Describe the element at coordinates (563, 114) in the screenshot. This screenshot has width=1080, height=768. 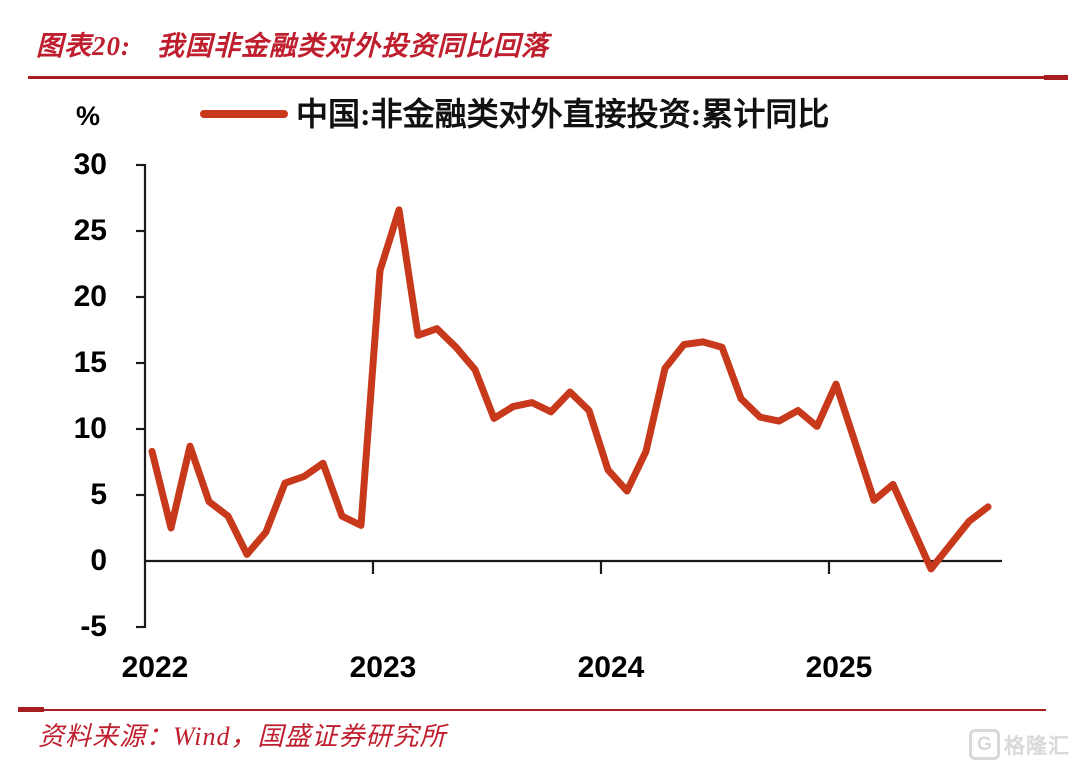
I see `legend-label: 中国:非金融类对外直接投资:累计同比` at that location.